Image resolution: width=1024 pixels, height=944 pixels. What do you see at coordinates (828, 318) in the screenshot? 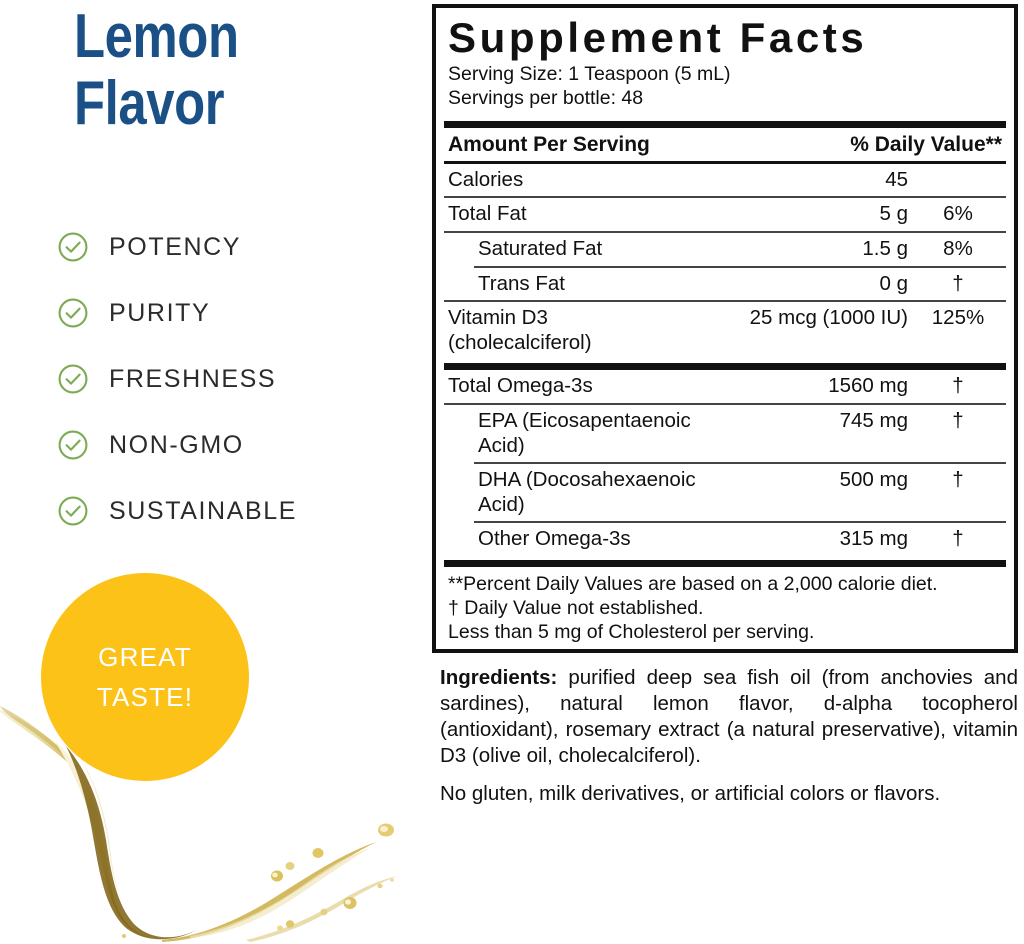
I see `nutrient-amount: 25 mcg (1000 IU)` at bounding box center [828, 318].